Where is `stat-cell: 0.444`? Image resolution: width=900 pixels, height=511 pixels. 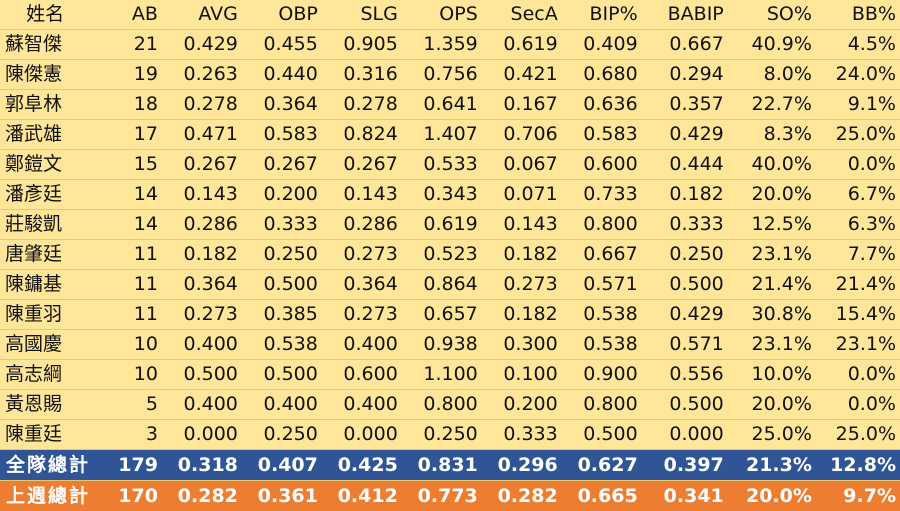 stat-cell: 0.444 is located at coordinates (685, 165).